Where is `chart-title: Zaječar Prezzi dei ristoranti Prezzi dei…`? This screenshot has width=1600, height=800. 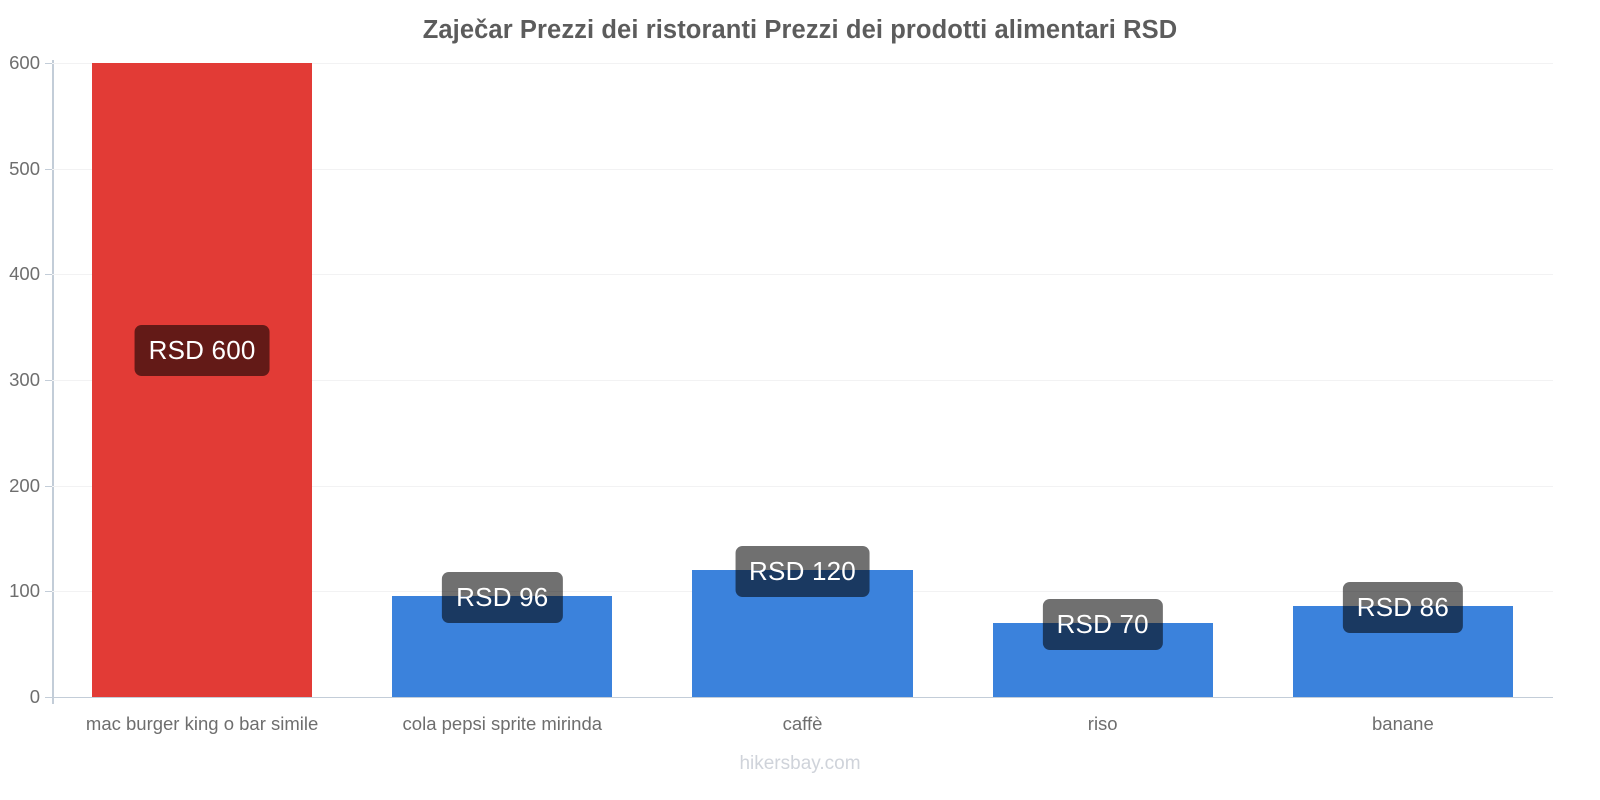
chart-title: Zaječar Prezzi dei ristoranti Prezzi dei… is located at coordinates (800, 30).